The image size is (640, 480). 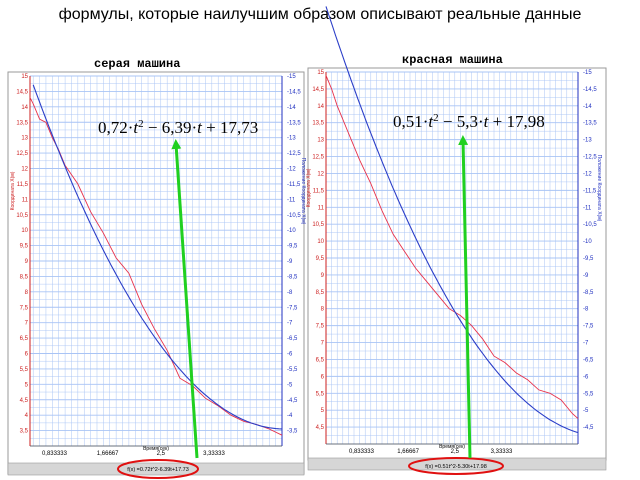 What do you see at coordinates (455, 452) in the screenshot?
I see `x-tick-label: 2,5` at bounding box center [455, 452].